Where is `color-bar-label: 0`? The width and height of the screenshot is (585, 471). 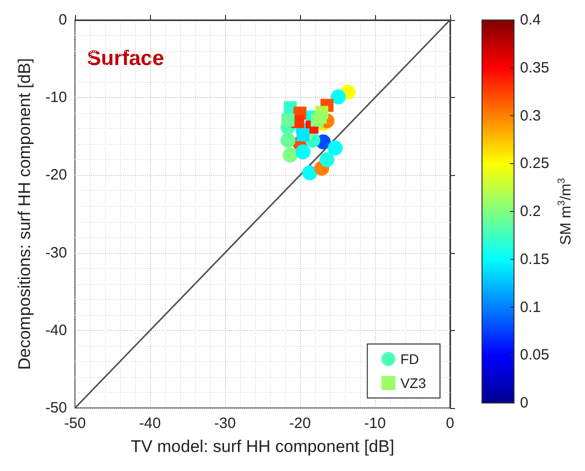 color-bar-label: 0 is located at coordinates (524, 403).